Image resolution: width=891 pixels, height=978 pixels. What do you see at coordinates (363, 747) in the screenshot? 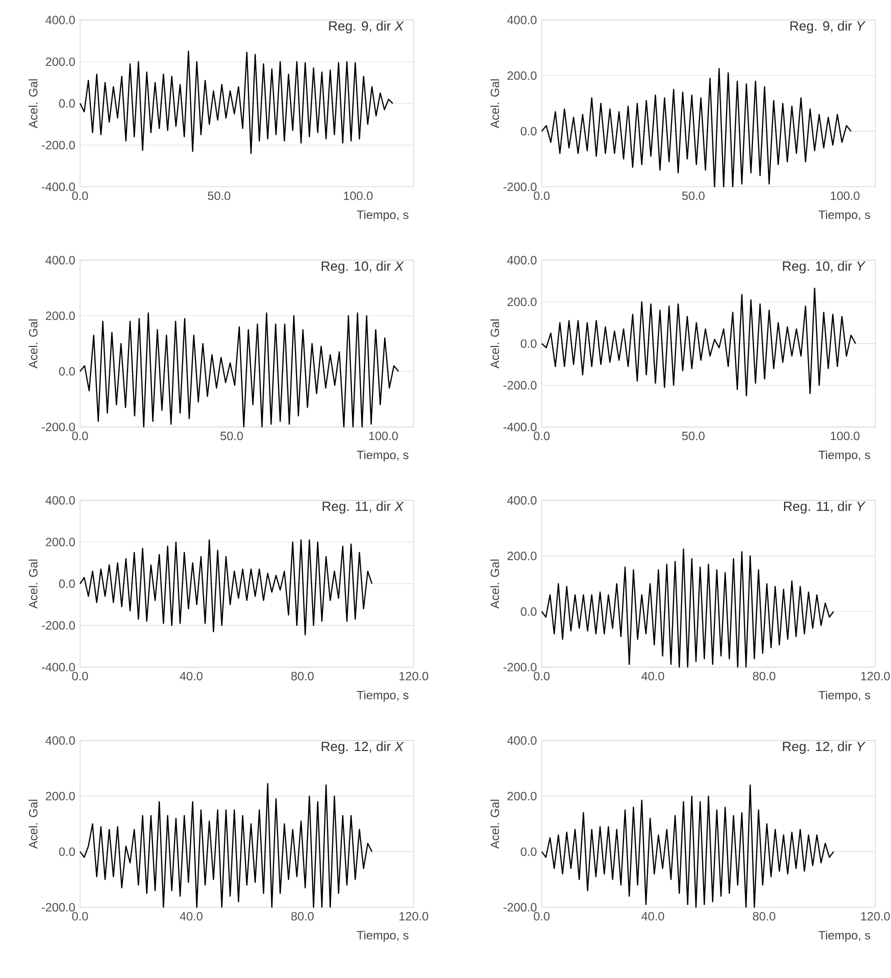
I see `chart-title: Reg. 12, dir X` at bounding box center [363, 747].